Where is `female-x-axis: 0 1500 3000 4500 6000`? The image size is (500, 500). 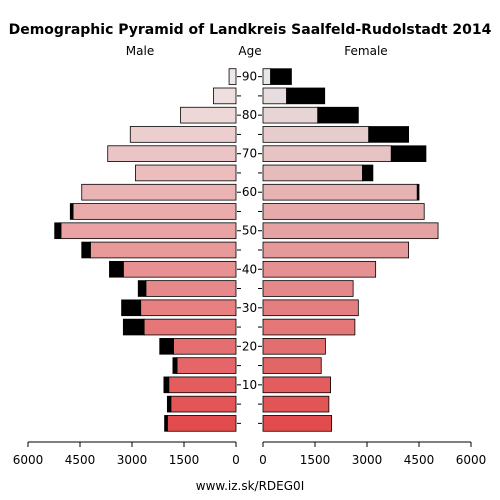 female-x-axis: 0 1500 3000 4500 6000 is located at coordinates (373, 454).